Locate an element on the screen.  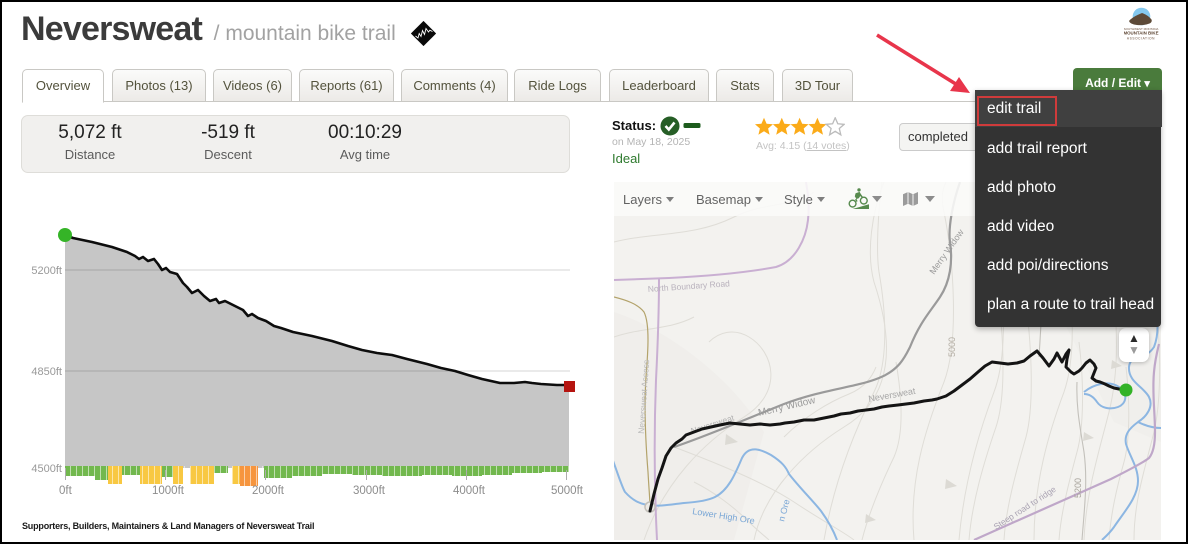
svg-text: 2000ft is located at coordinates (268, 491).